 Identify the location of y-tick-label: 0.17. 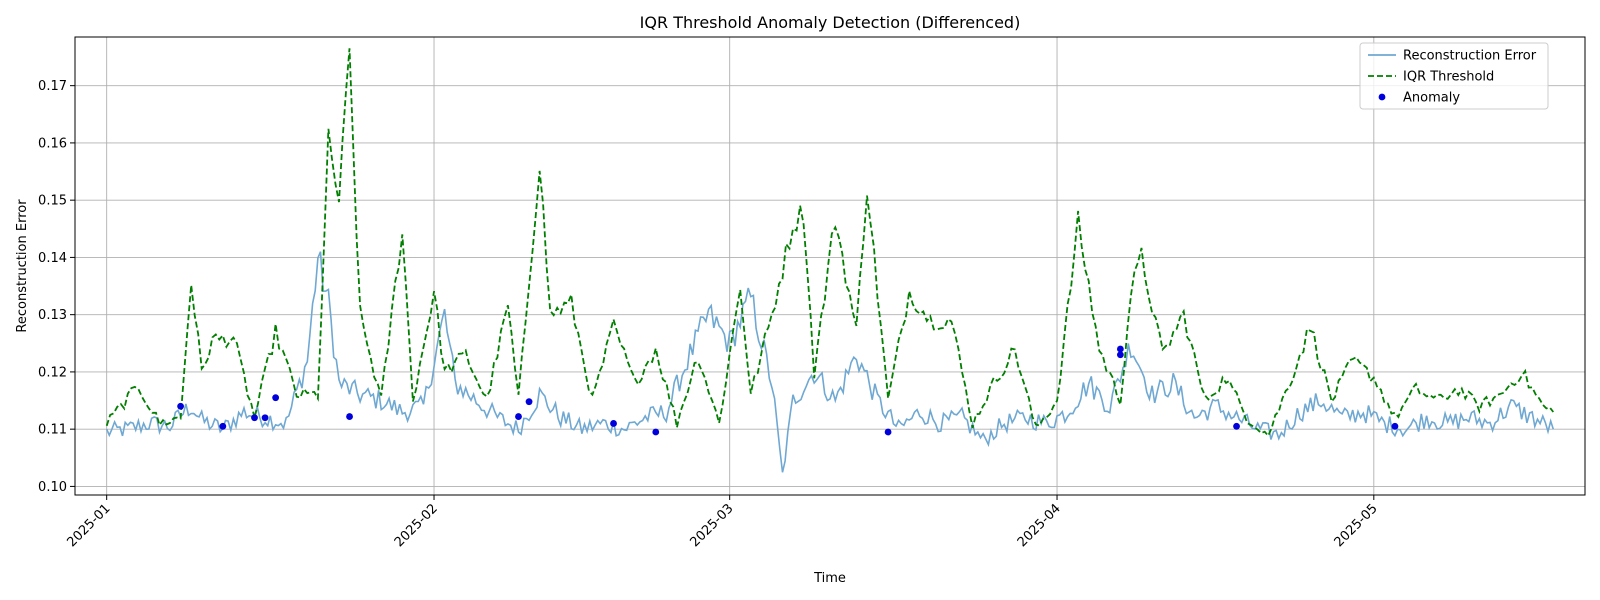
(52, 86).